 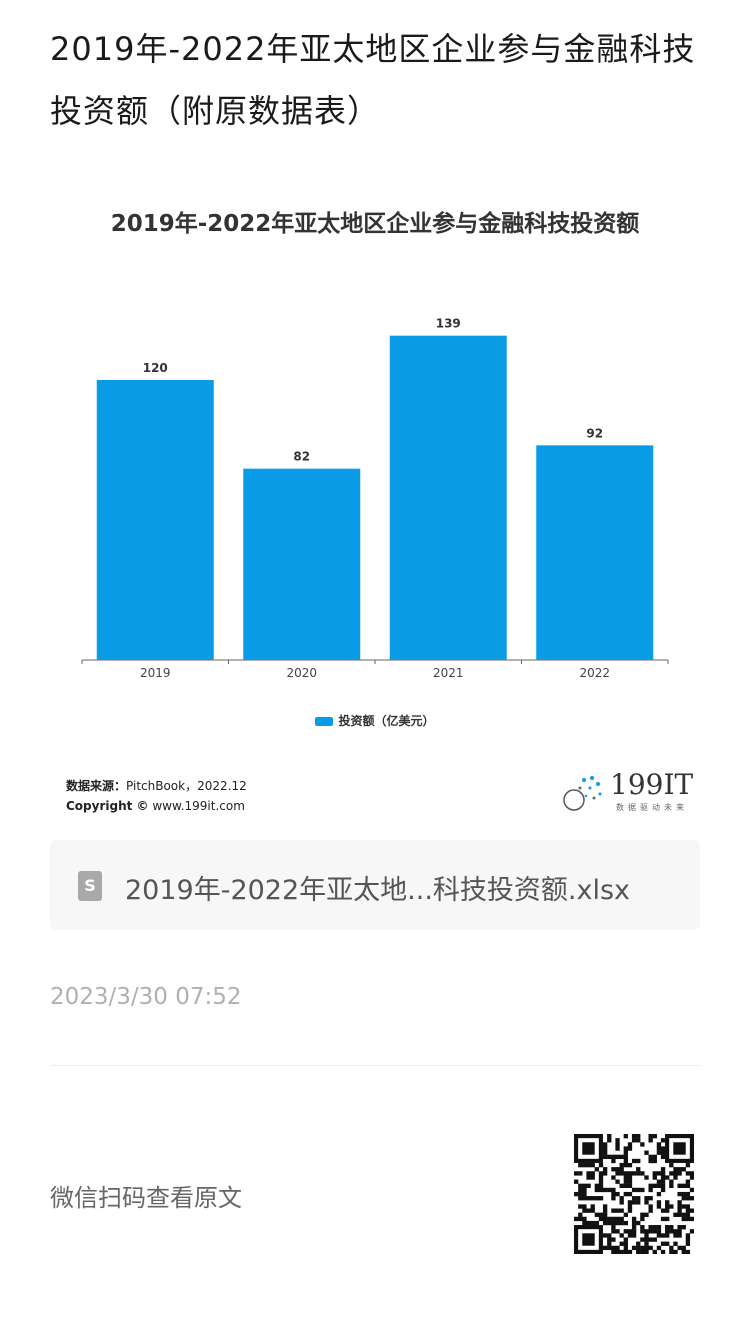 I want to click on copyright-text: www.199it.com, so click(x=196, y=806).